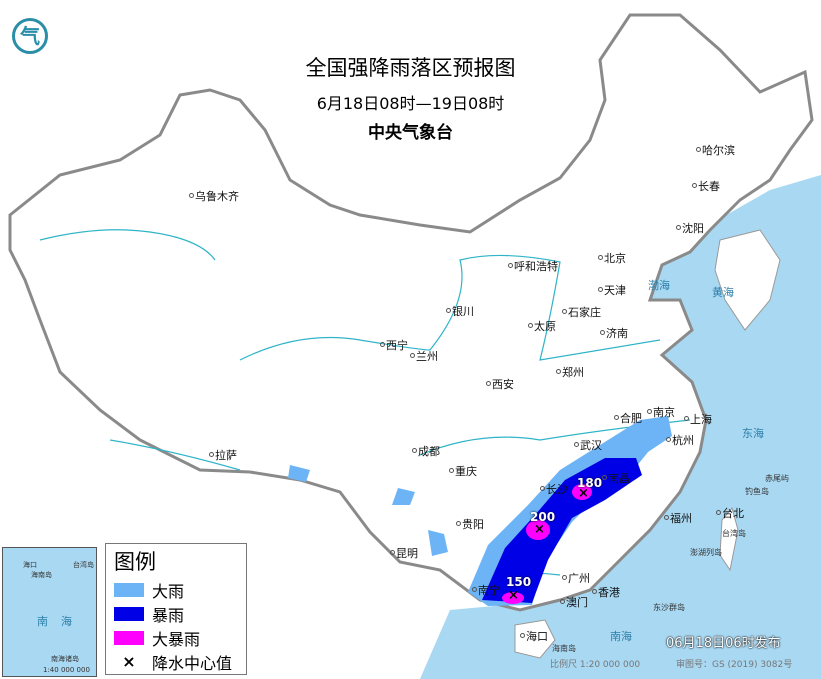  What do you see at coordinates (612, 258) in the screenshot?
I see `city-label: 北京` at bounding box center [612, 258].